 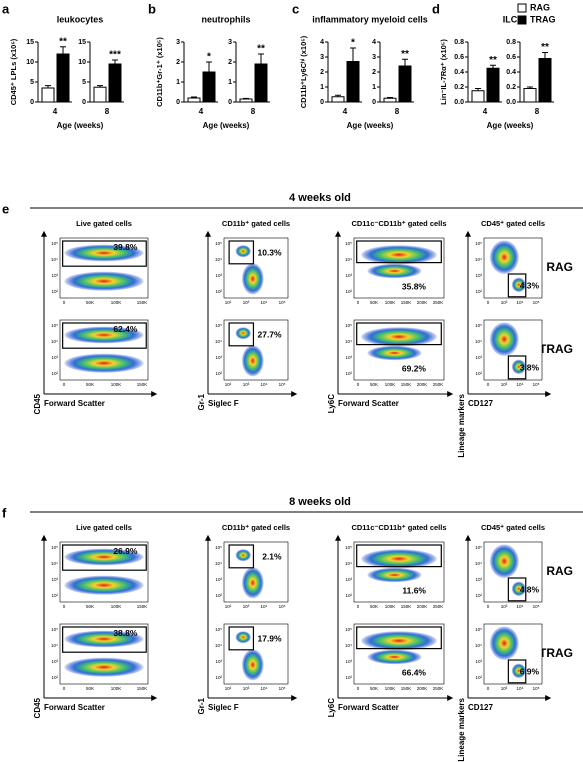 I want to click on gate-percentage: 3.8%, so click(x=530, y=367).